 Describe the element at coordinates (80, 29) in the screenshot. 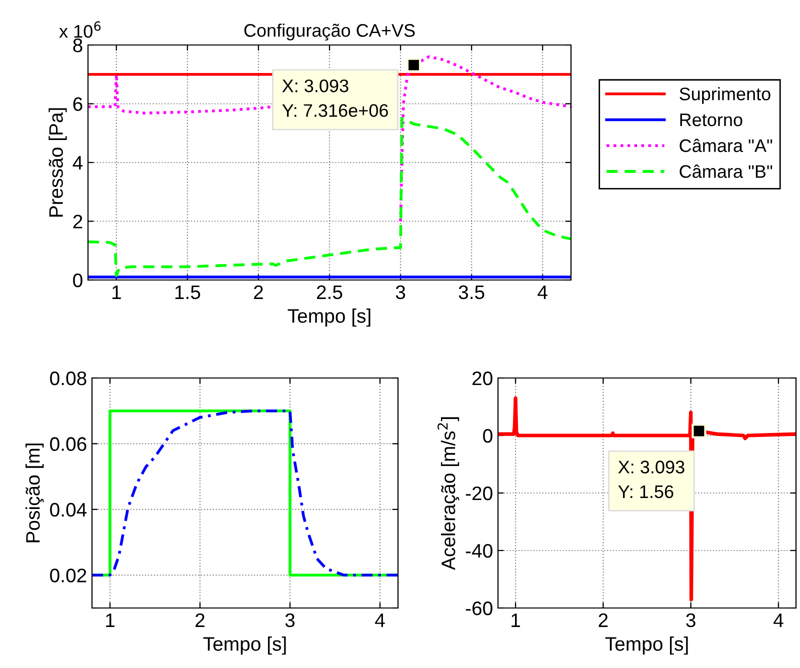

I see `text: x 10$^{6}$` at that location.